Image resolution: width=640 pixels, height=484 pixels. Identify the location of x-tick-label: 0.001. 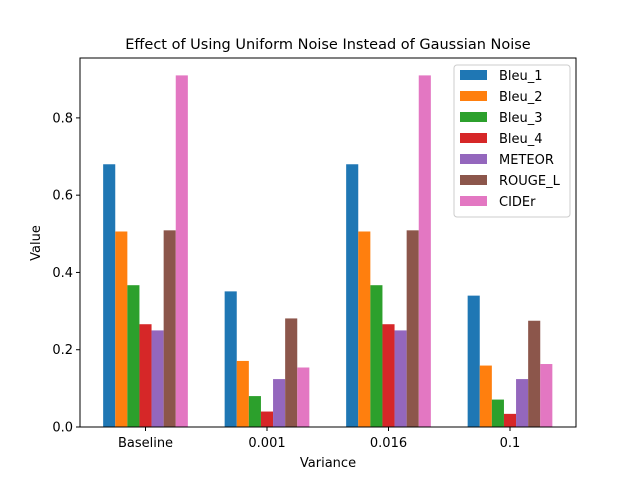
(266, 443).